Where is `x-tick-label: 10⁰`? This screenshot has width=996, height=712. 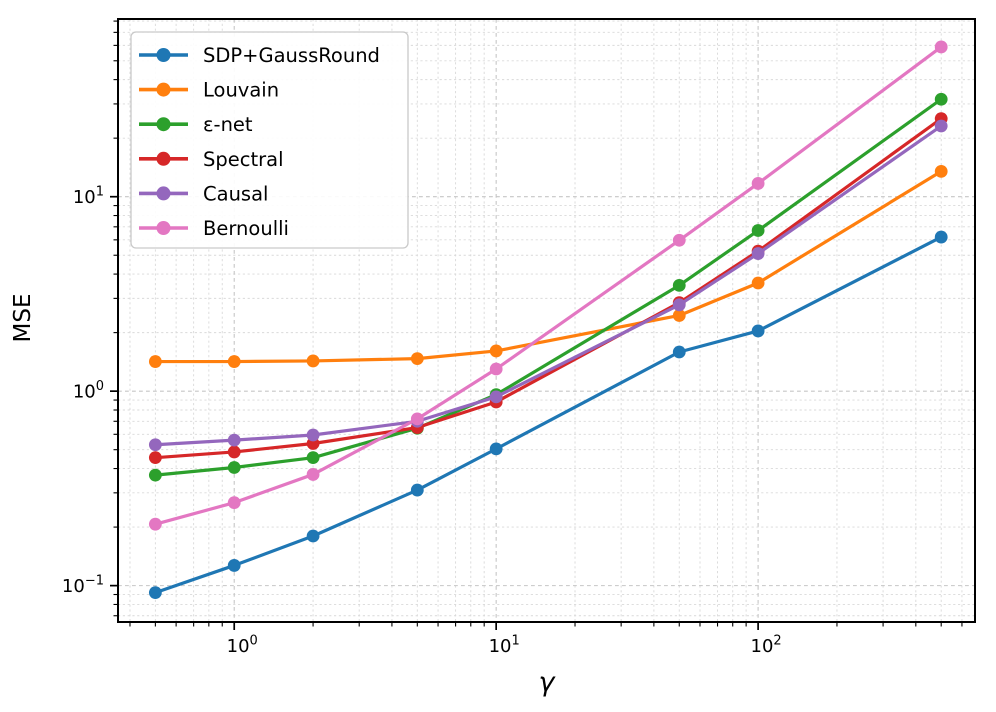
x-tick-label: 10⁰ is located at coordinates (242, 646).